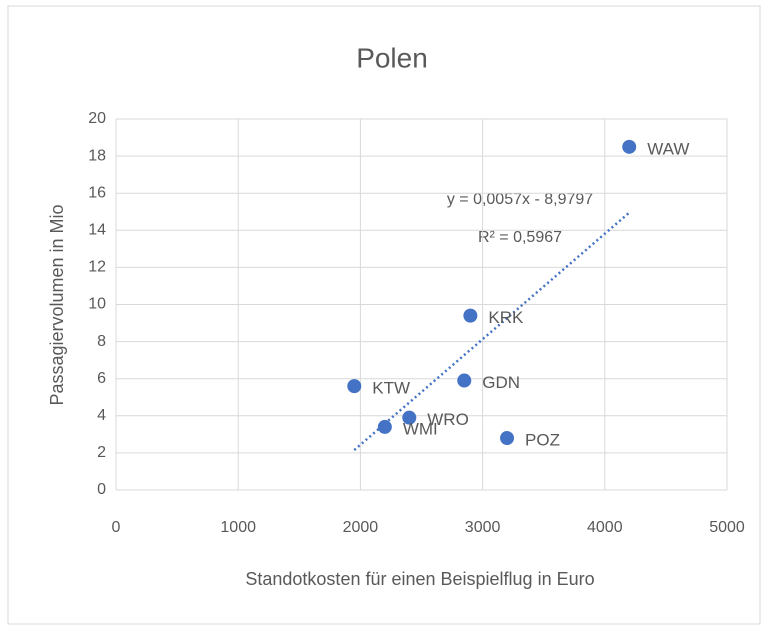 The height and width of the screenshot is (634, 769). What do you see at coordinates (238, 527) in the screenshot?
I see `x-tick-label: 1000` at bounding box center [238, 527].